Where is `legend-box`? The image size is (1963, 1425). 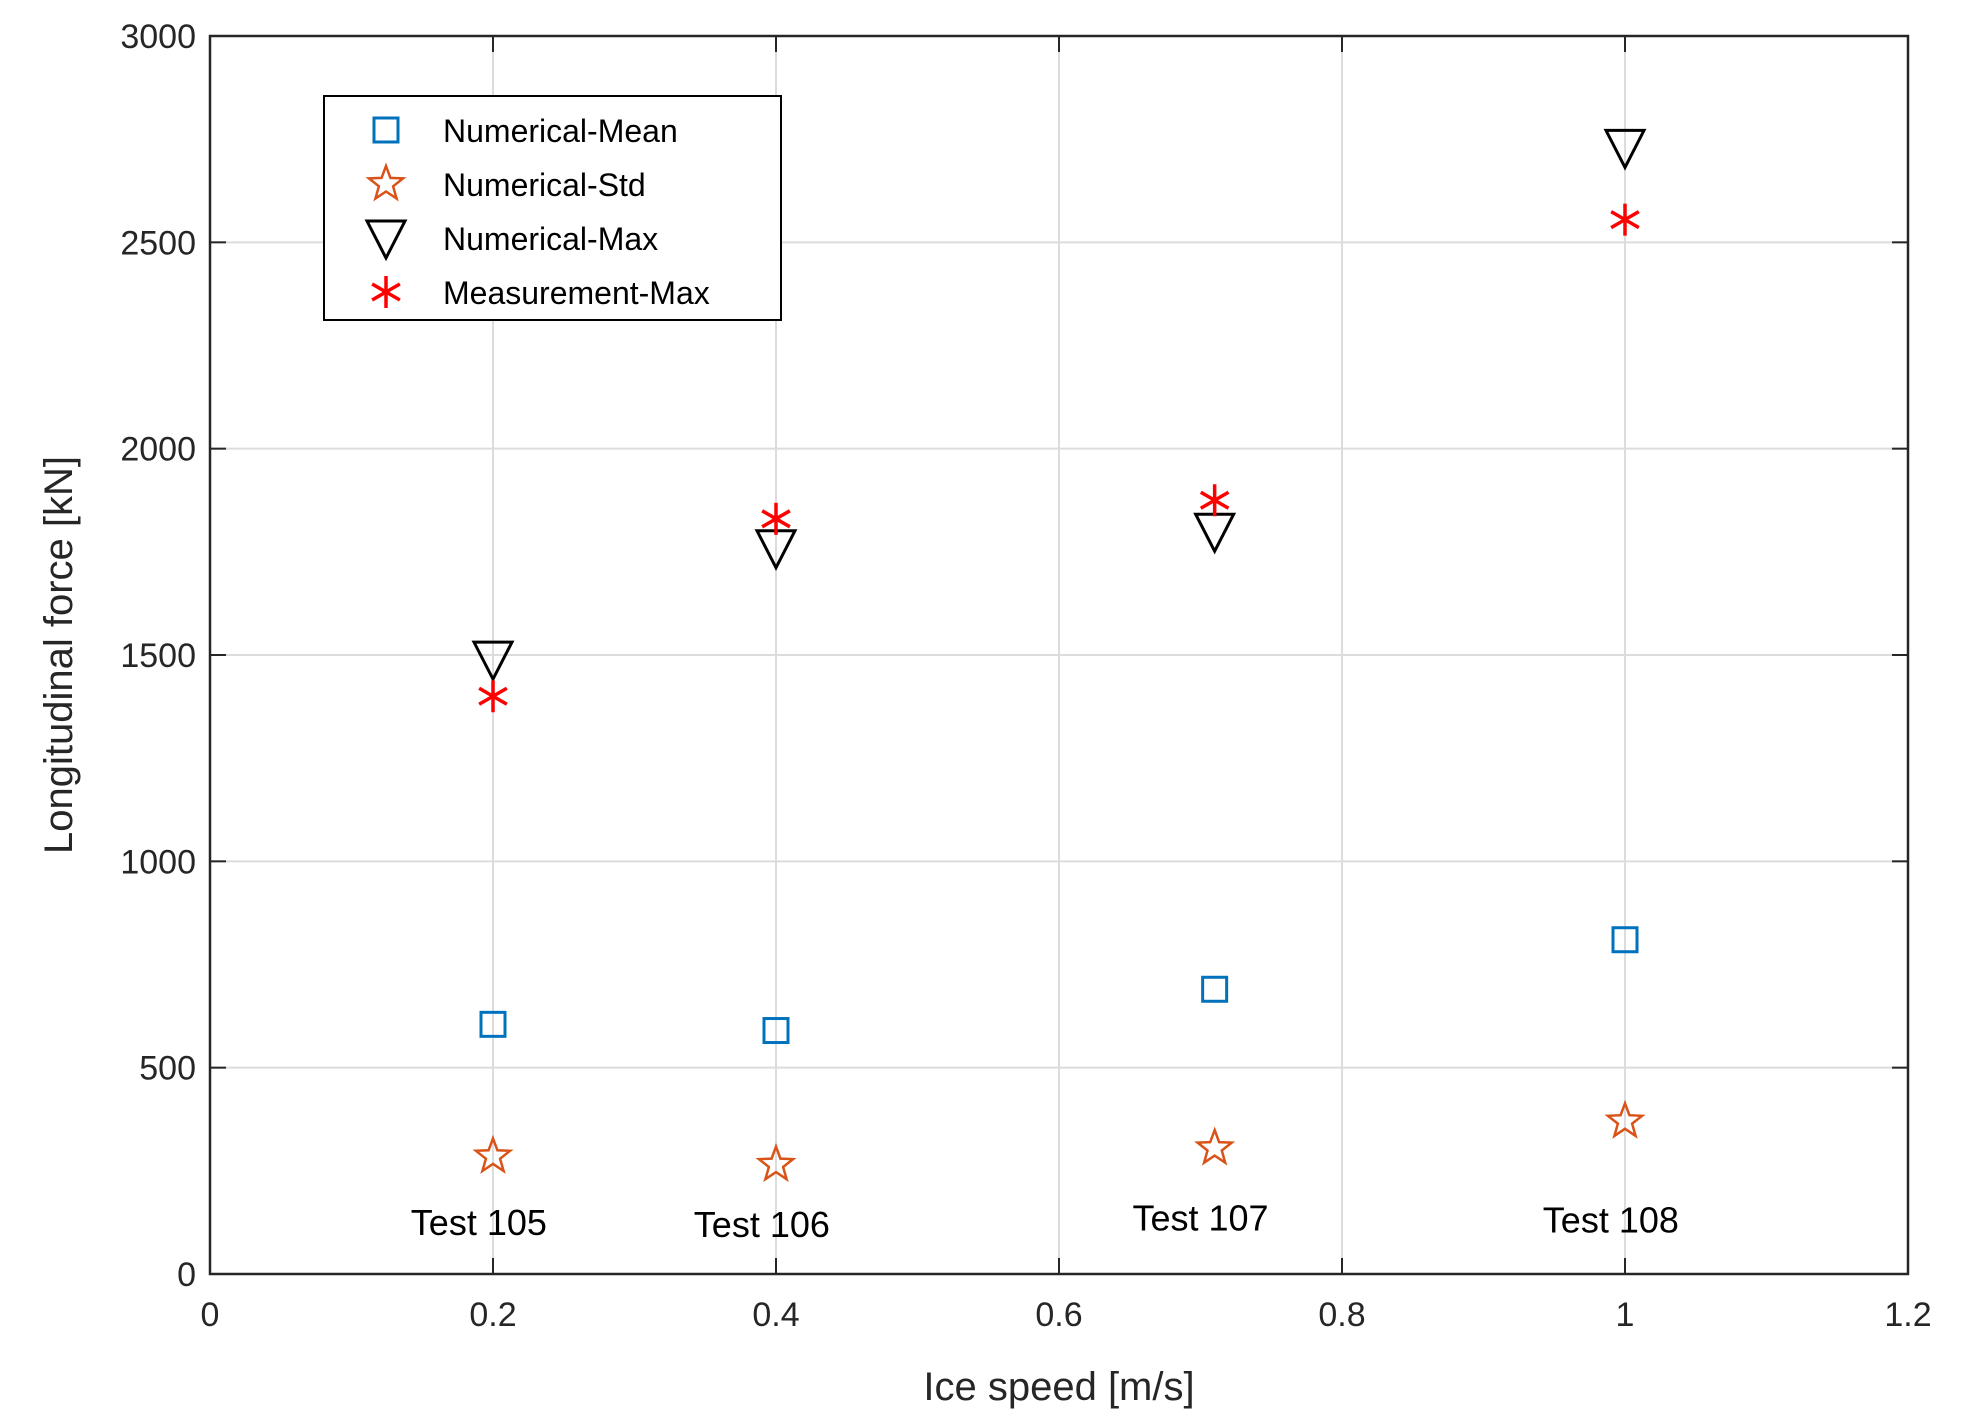
legend-box is located at coordinates (552, 208).